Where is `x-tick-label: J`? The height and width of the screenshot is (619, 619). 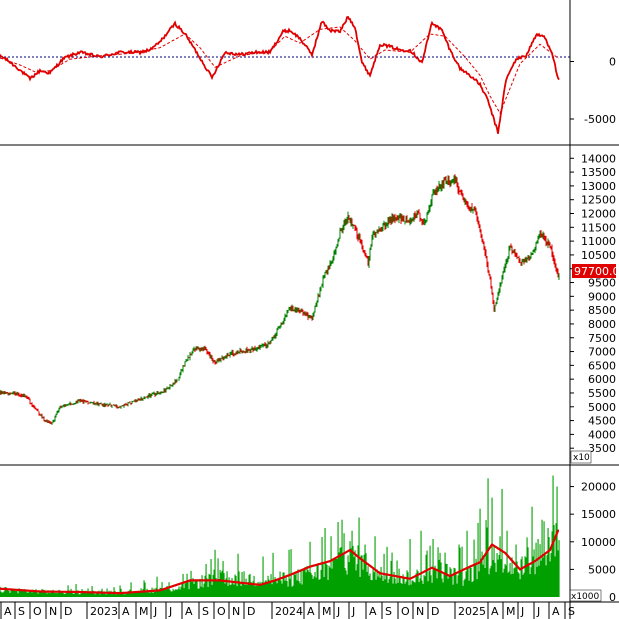
x-tick-label: J is located at coordinates (155, 611).